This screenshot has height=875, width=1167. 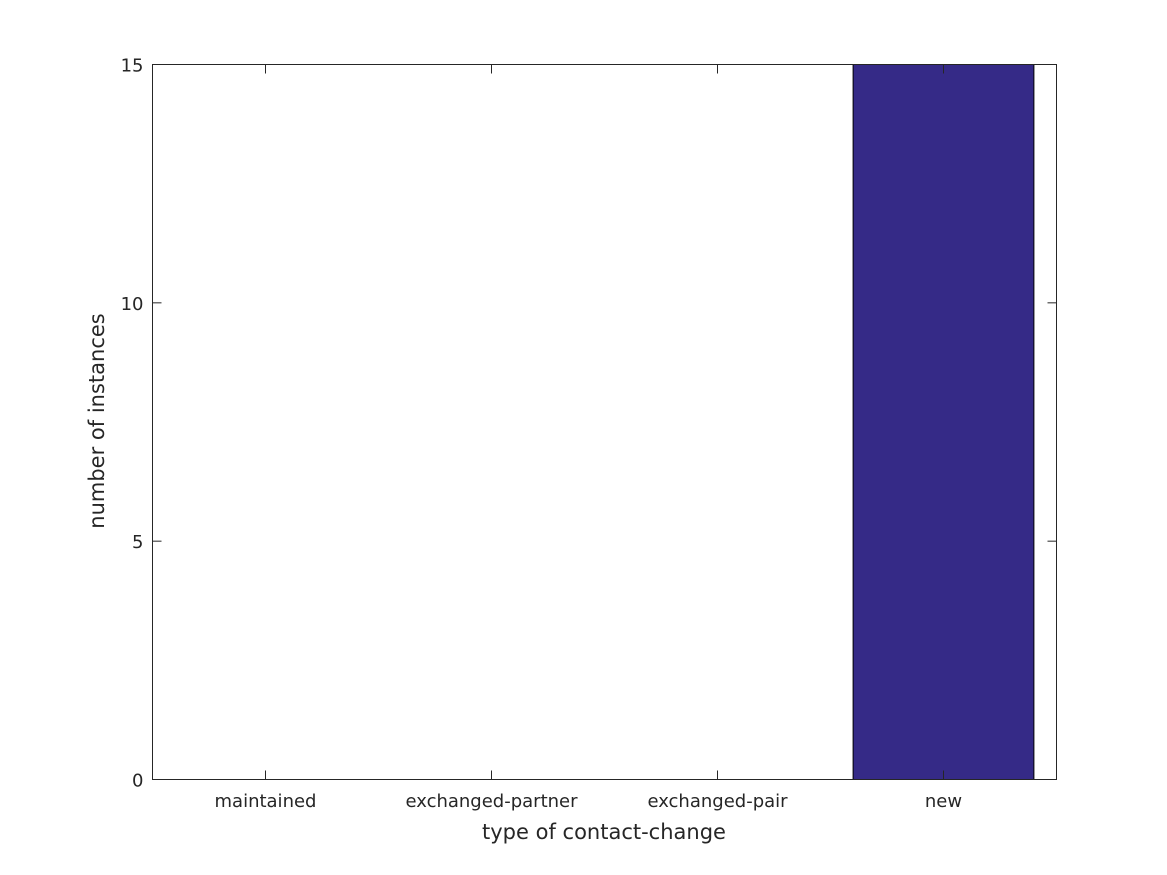 What do you see at coordinates (491, 801) in the screenshot?
I see `x-tick-label: exchanged-partner` at bounding box center [491, 801].